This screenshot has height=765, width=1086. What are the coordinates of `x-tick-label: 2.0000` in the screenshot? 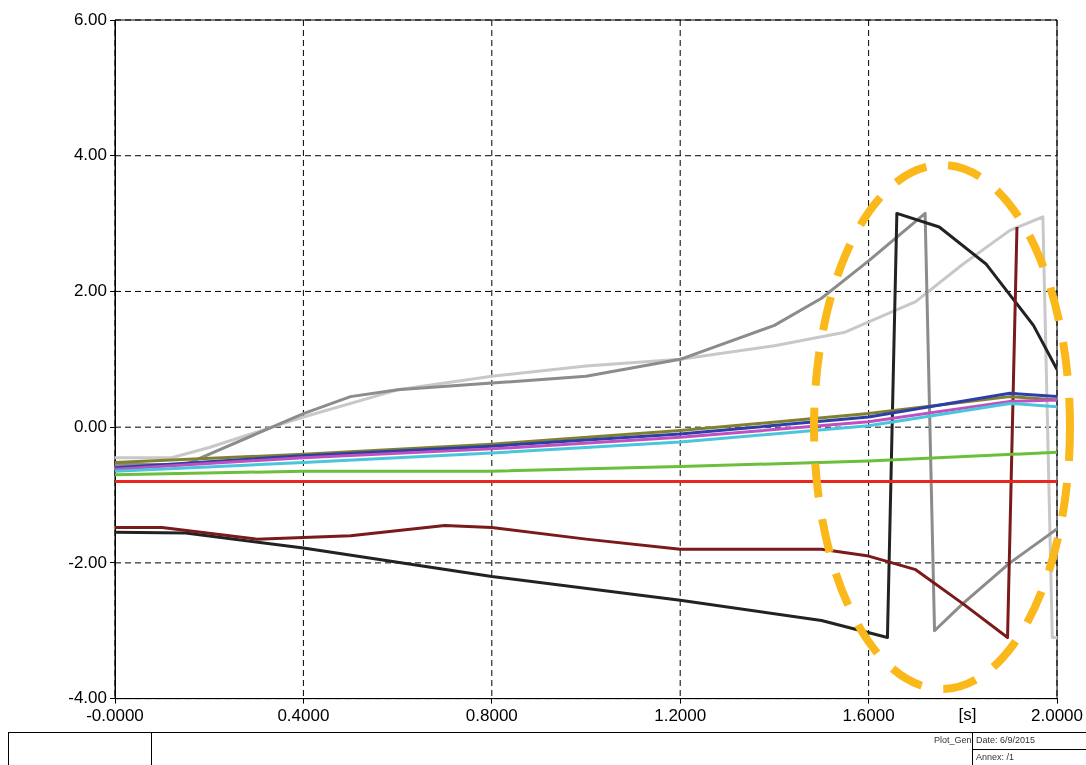 It's located at (1057, 716).